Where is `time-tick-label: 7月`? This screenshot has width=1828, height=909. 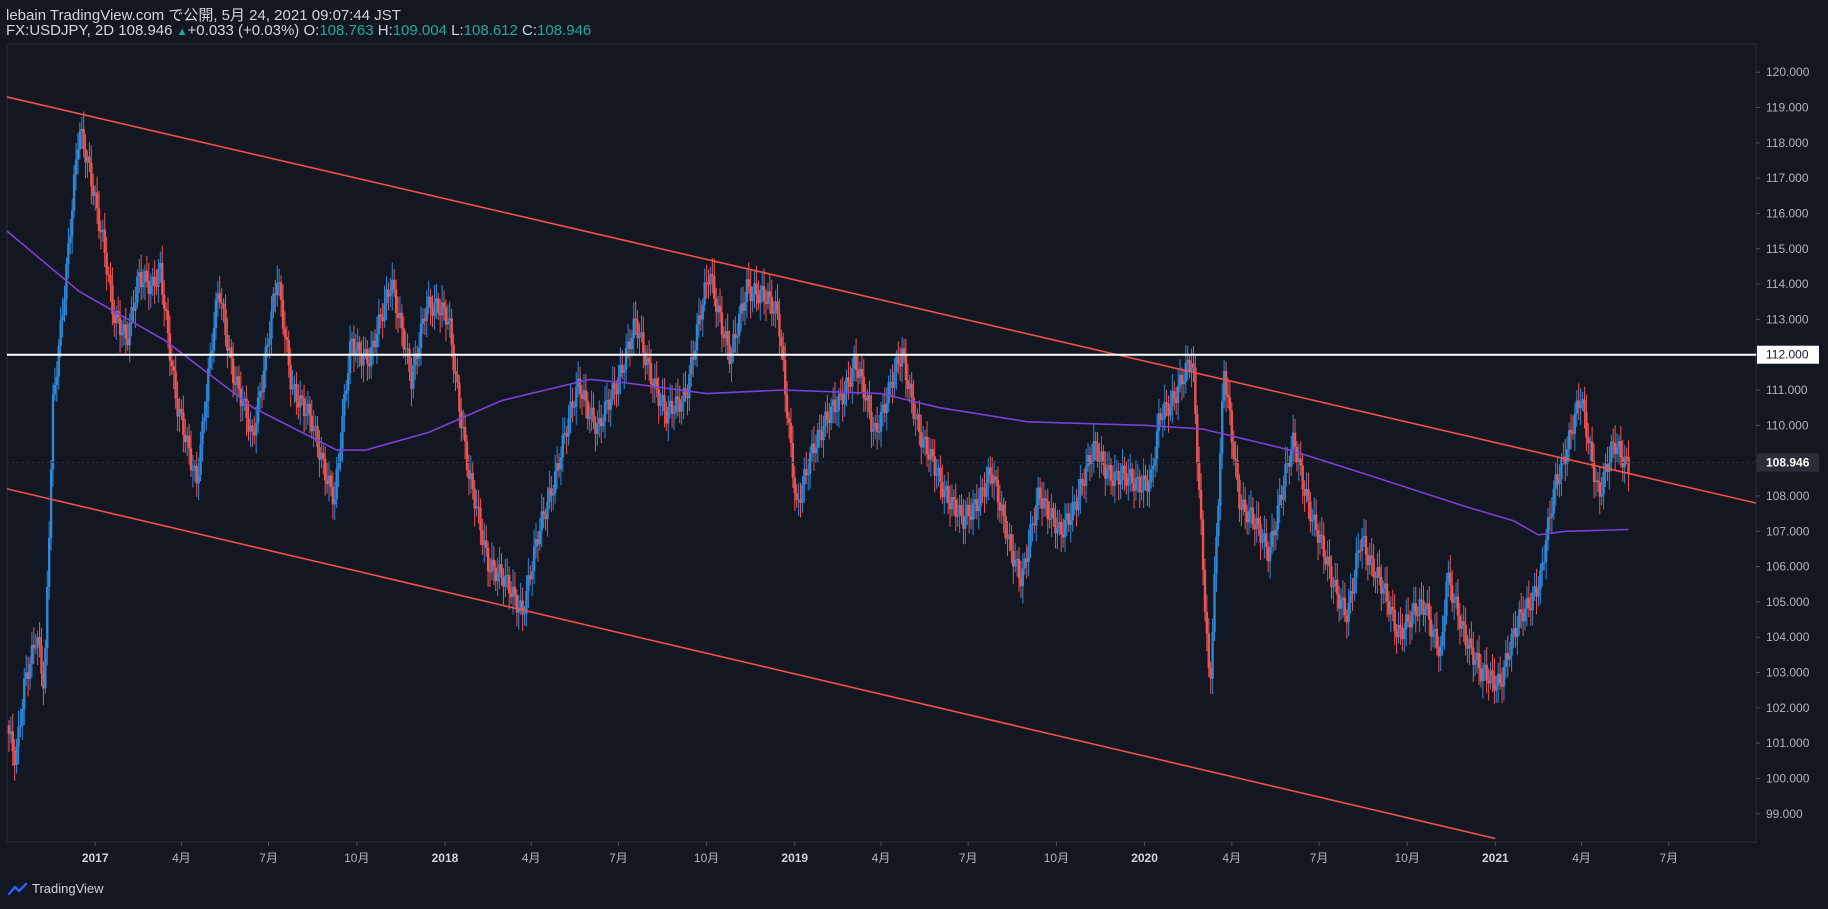
time-tick-label: 7月 is located at coordinates (618, 858).